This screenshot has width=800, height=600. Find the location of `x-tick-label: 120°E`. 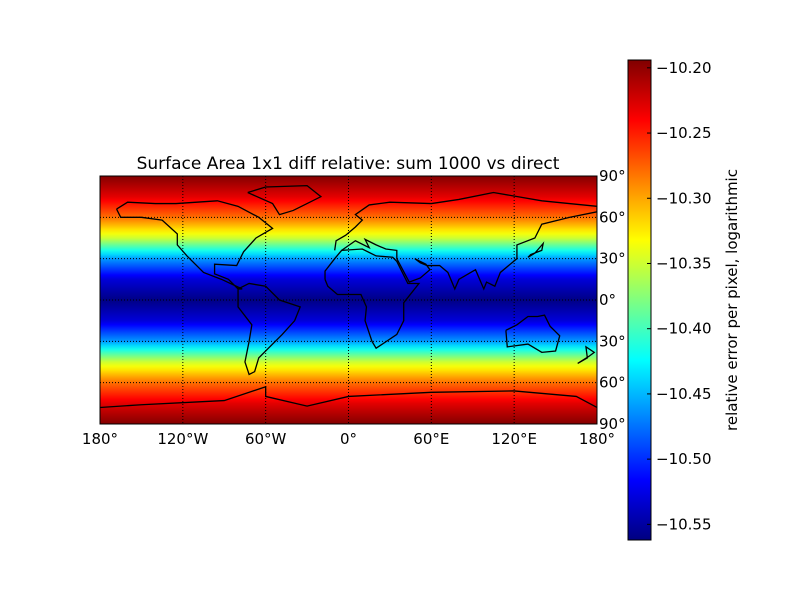

x-tick-label: 120°E is located at coordinates (514, 439).